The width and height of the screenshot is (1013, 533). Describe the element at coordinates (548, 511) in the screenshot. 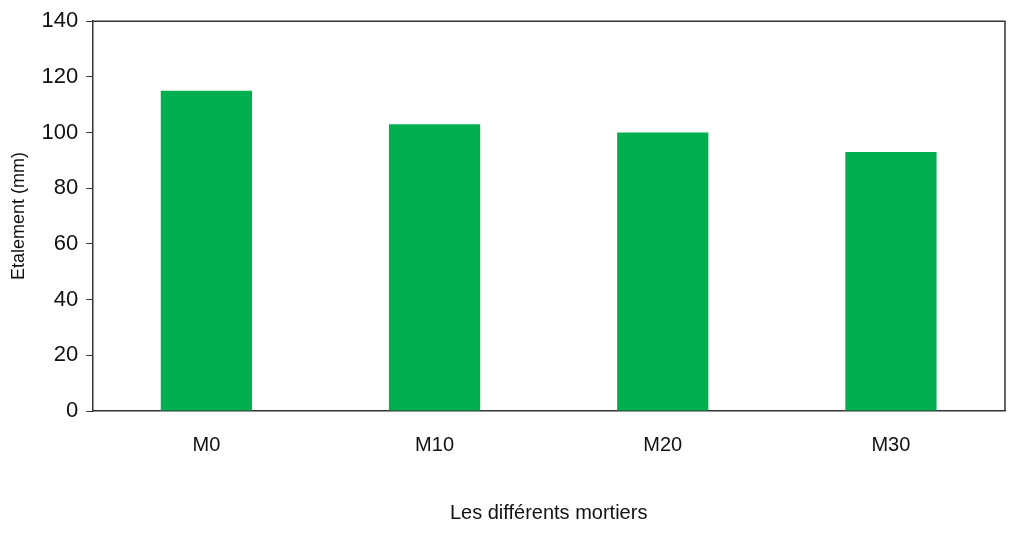

I see `x-axis-title: Les différents mortiers` at that location.